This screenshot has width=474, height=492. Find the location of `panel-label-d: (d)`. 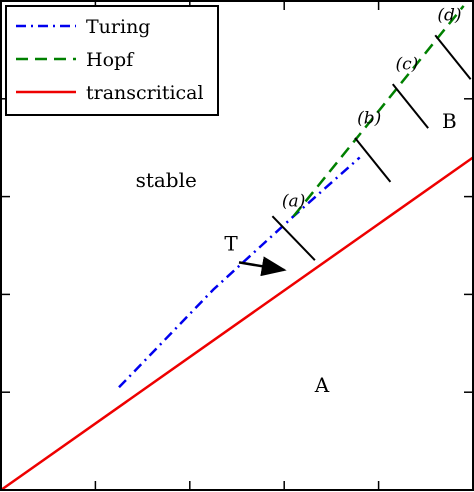

panel-label-d: (d) is located at coordinates (449, 16).